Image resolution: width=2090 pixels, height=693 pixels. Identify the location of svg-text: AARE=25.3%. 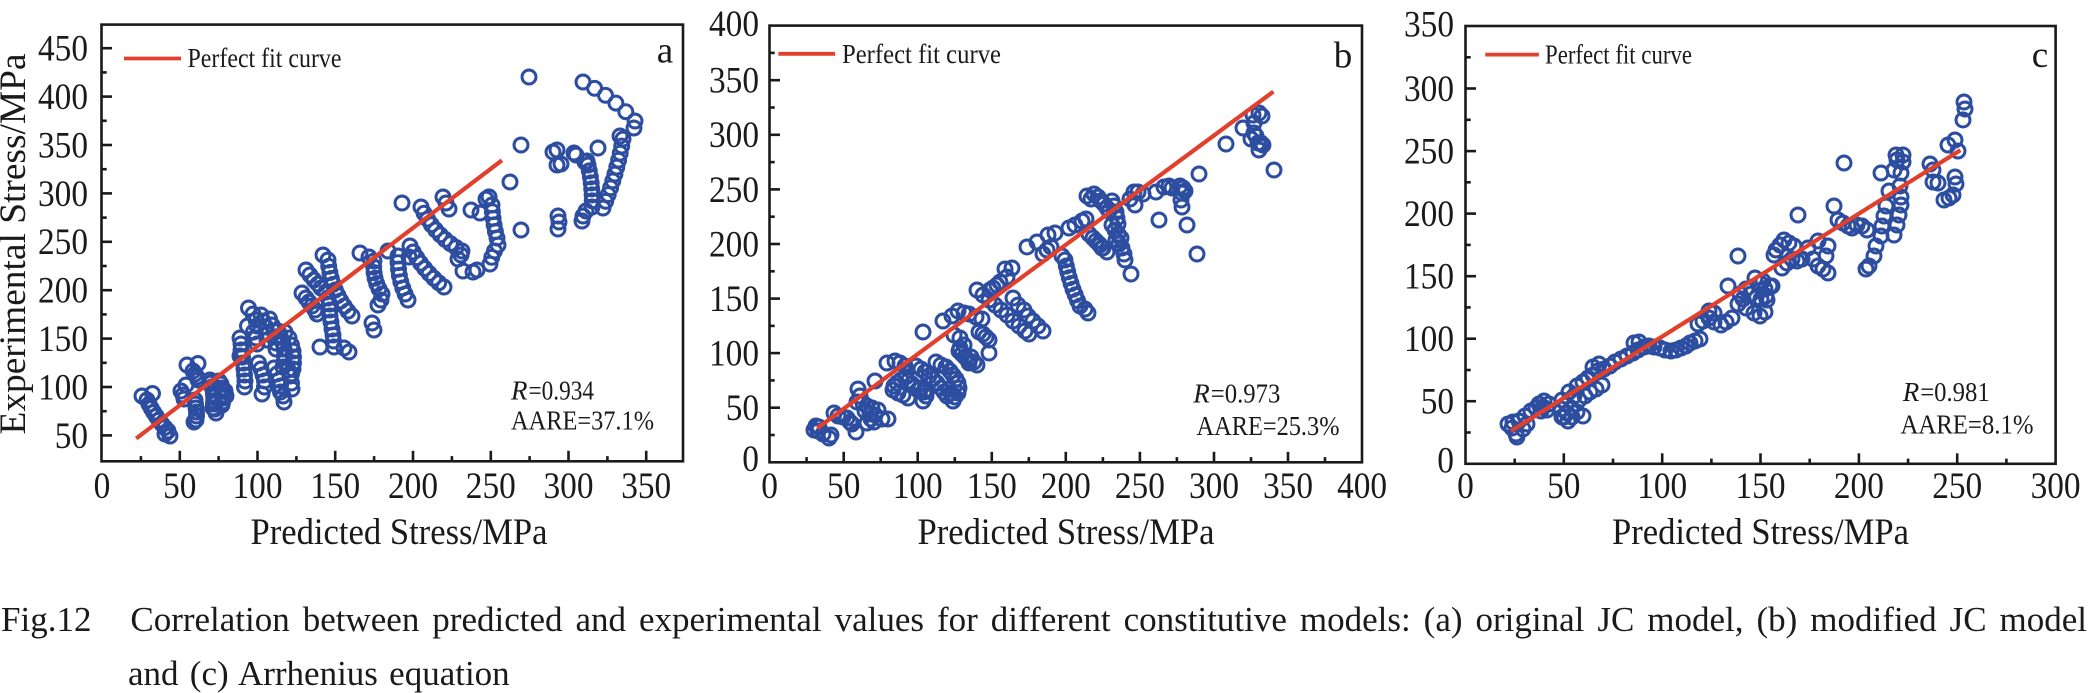
(1268, 425).